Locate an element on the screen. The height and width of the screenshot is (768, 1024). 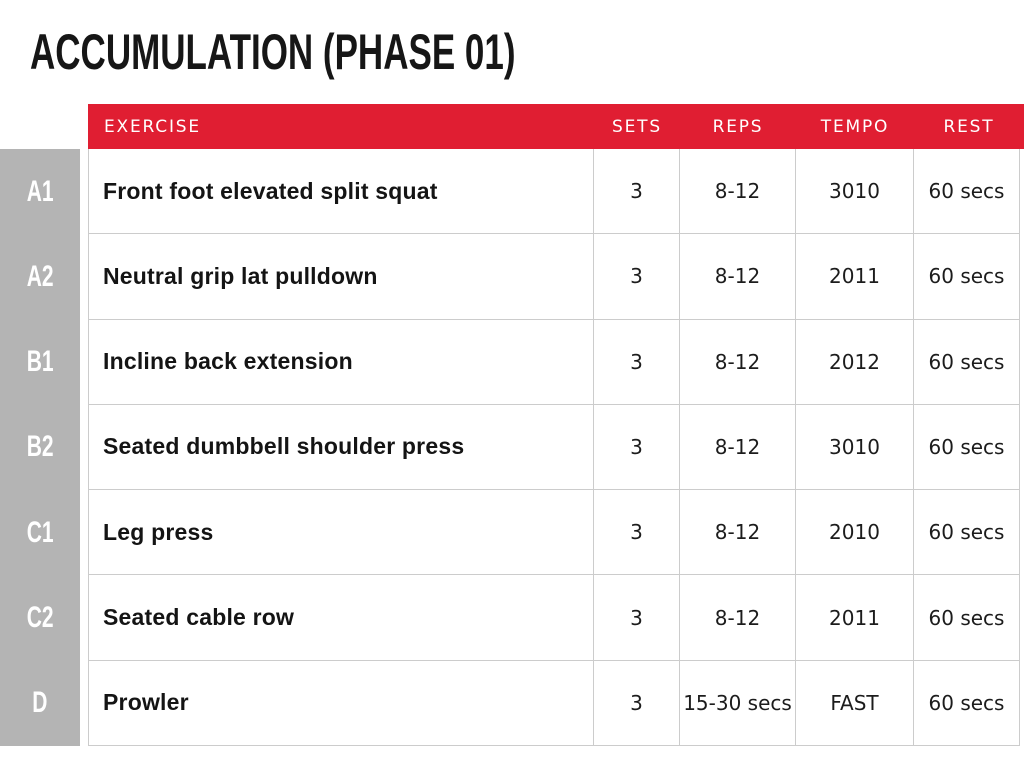
row-label-c2: C2 is located at coordinates (40, 617).